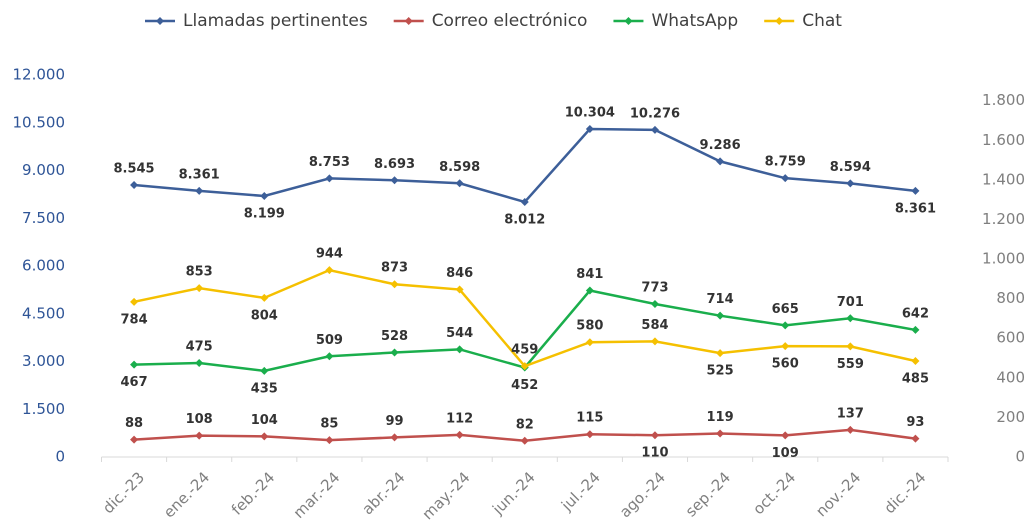 The image size is (1029, 526). I want to click on data-label: 85, so click(329, 424).